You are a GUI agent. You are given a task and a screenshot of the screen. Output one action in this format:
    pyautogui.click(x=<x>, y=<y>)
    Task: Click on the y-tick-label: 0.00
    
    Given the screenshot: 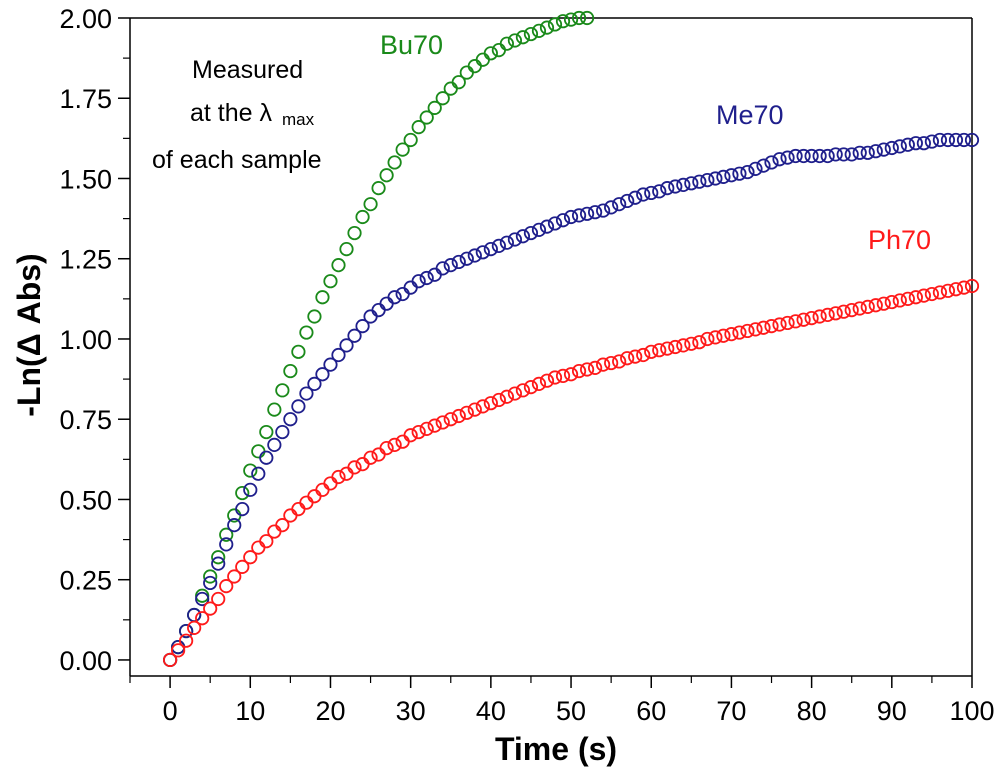 What is the action you would take?
    pyautogui.click(x=85, y=661)
    